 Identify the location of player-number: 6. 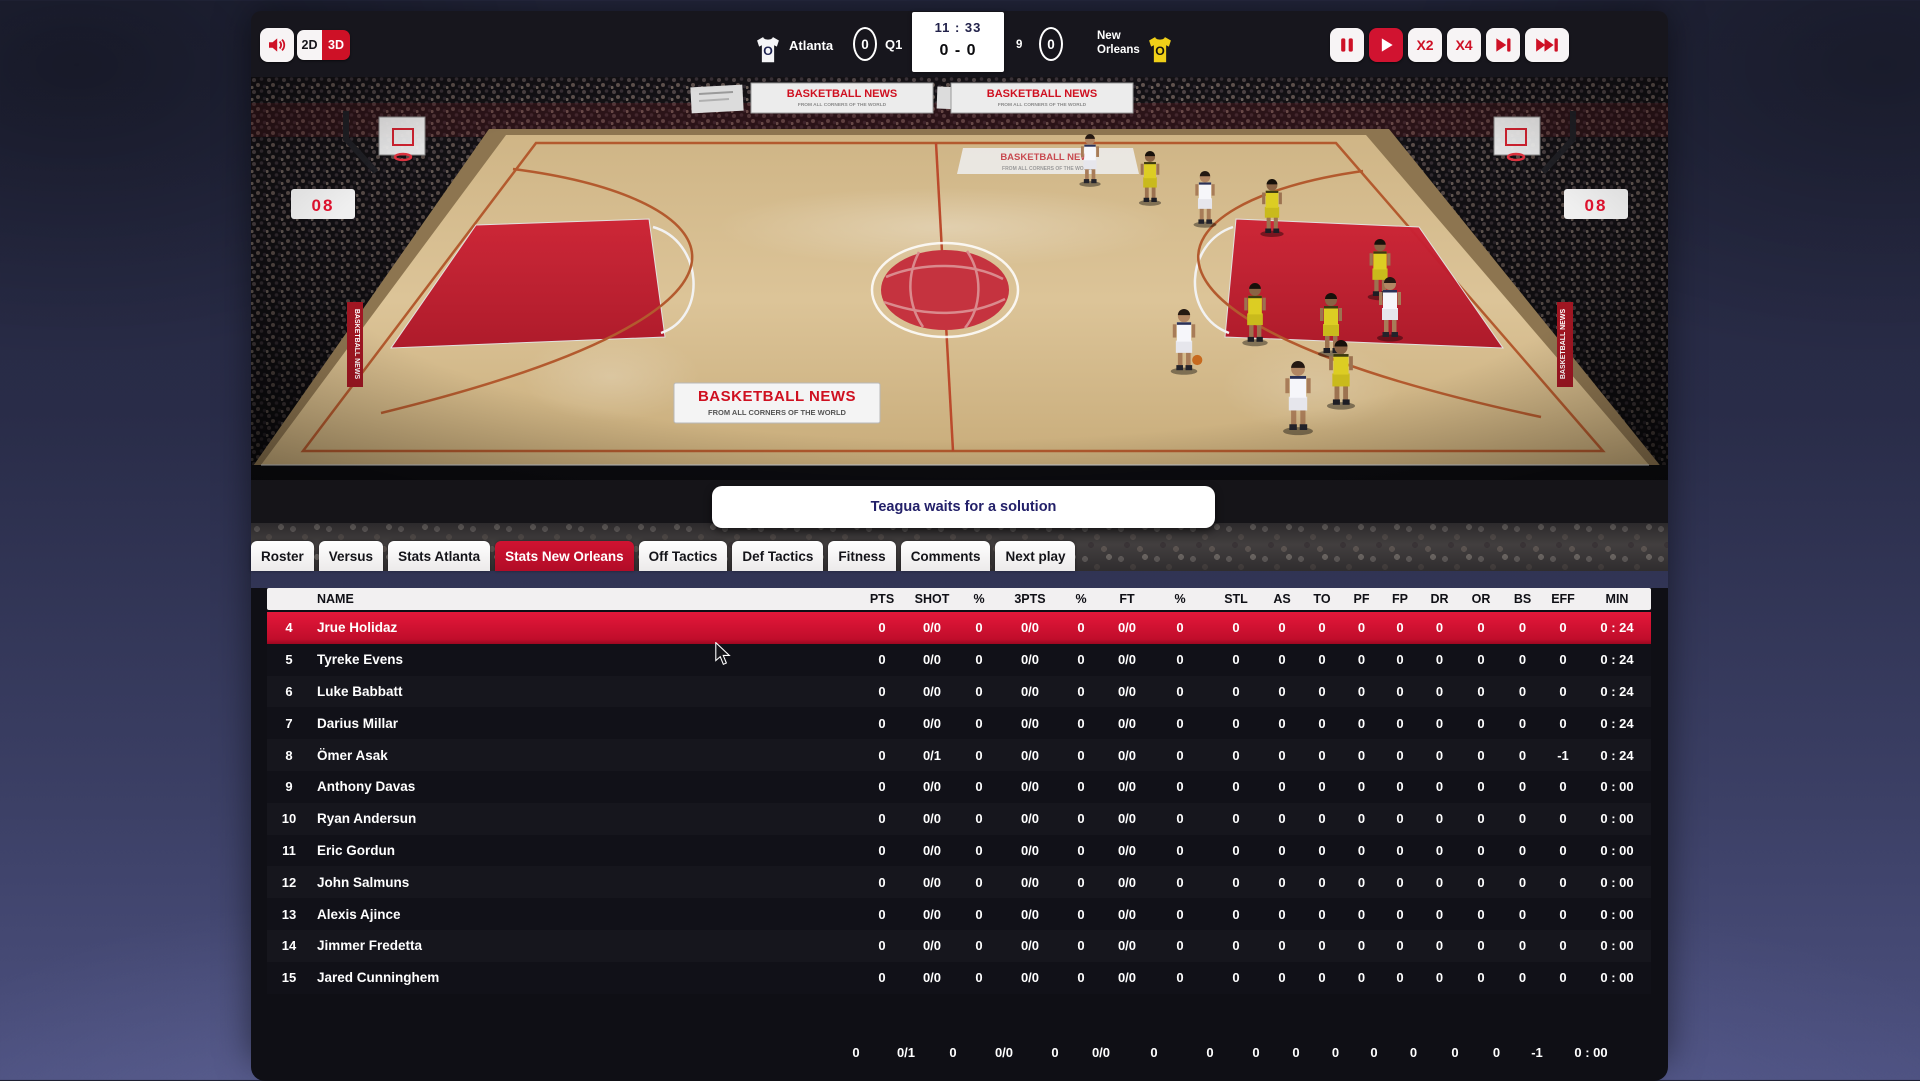
(289, 691).